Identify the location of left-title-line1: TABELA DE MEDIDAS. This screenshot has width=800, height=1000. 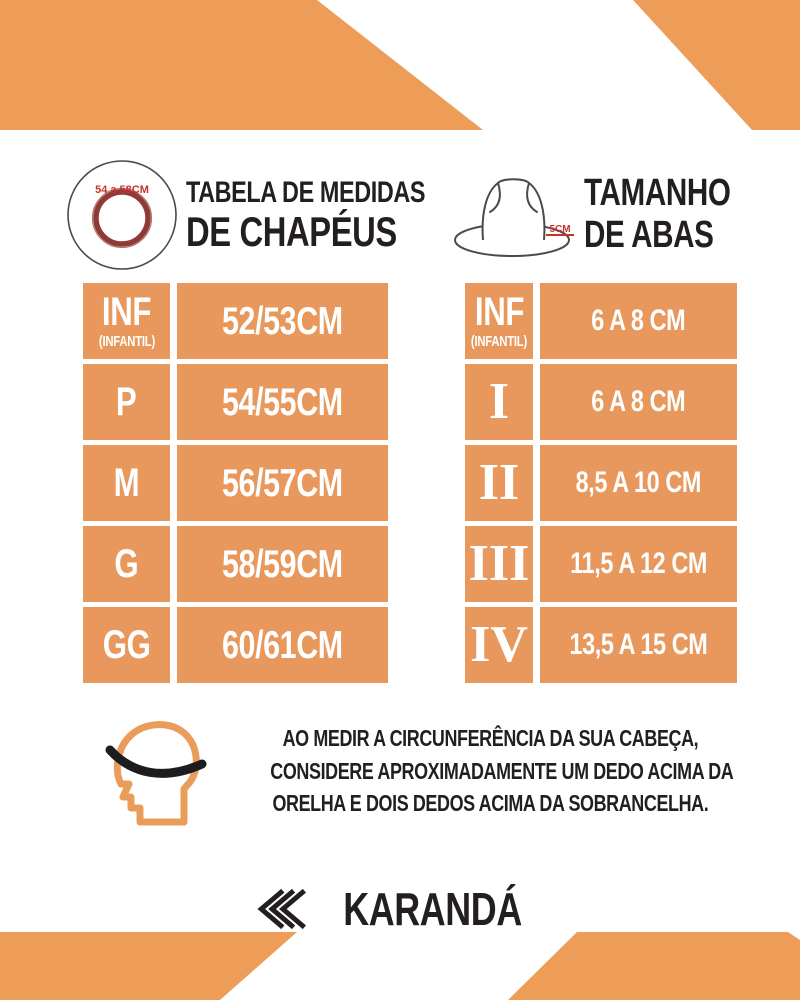
(306, 192).